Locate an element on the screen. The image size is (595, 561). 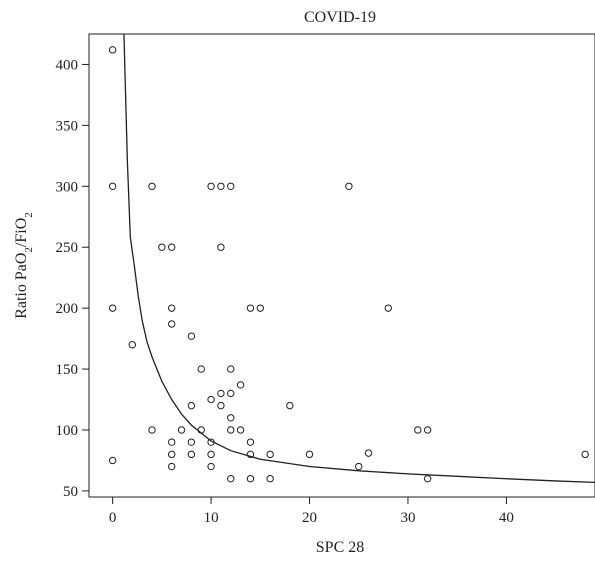
y-axis-title-part: /FiO is located at coordinates (21, 232).